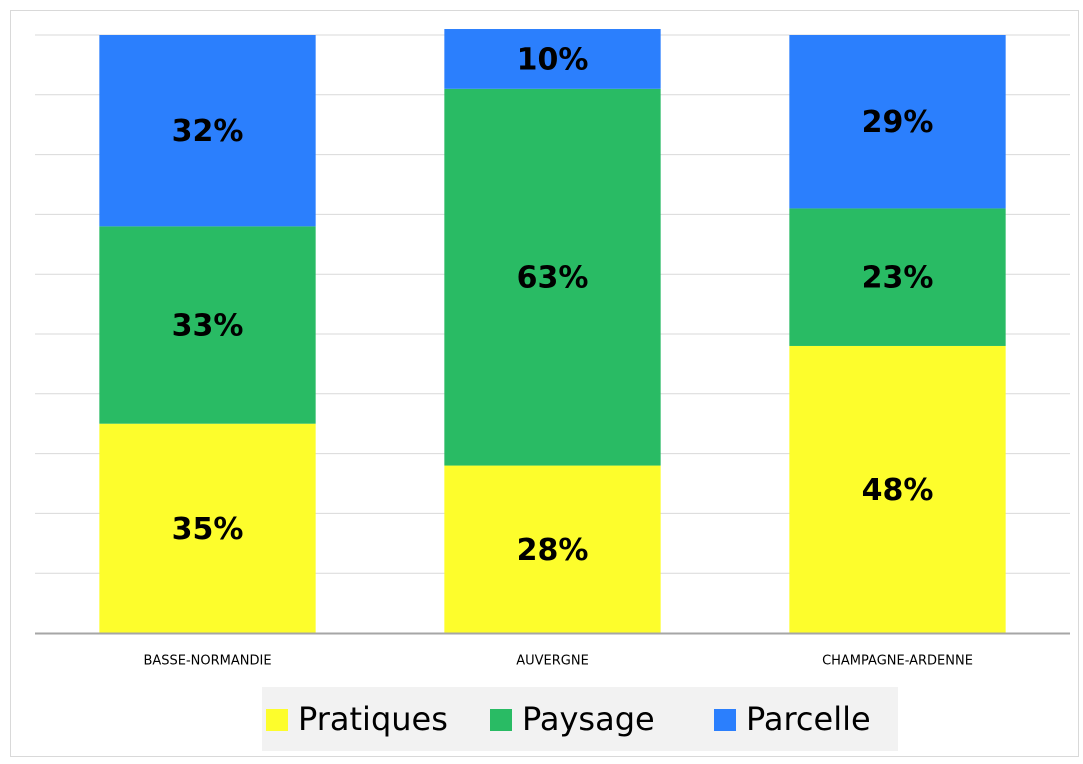 This screenshot has width=1083, height=764. What do you see at coordinates (897, 661) in the screenshot?
I see `x-tick-label: CHAMPAGNE-ARDENNE` at bounding box center [897, 661].